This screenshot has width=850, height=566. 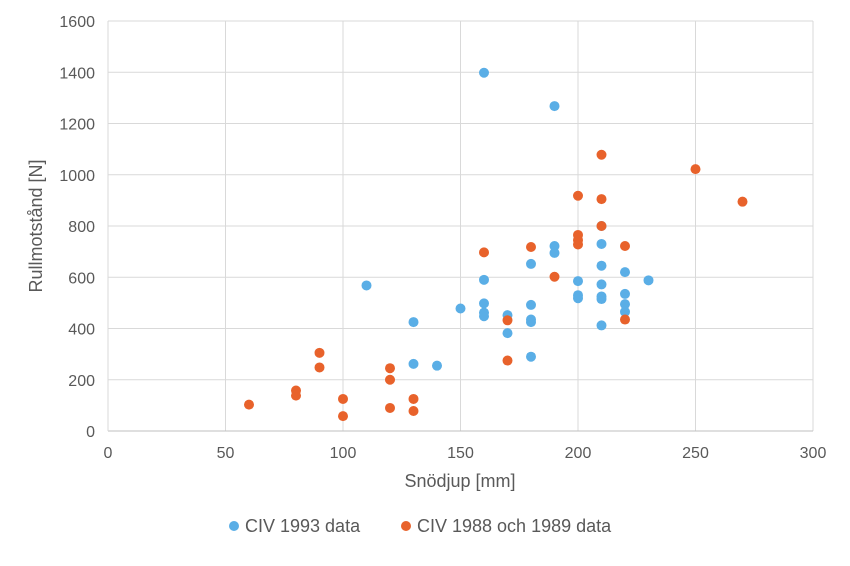 I want to click on legend-label: CIV 1993 data, so click(x=303, y=526).